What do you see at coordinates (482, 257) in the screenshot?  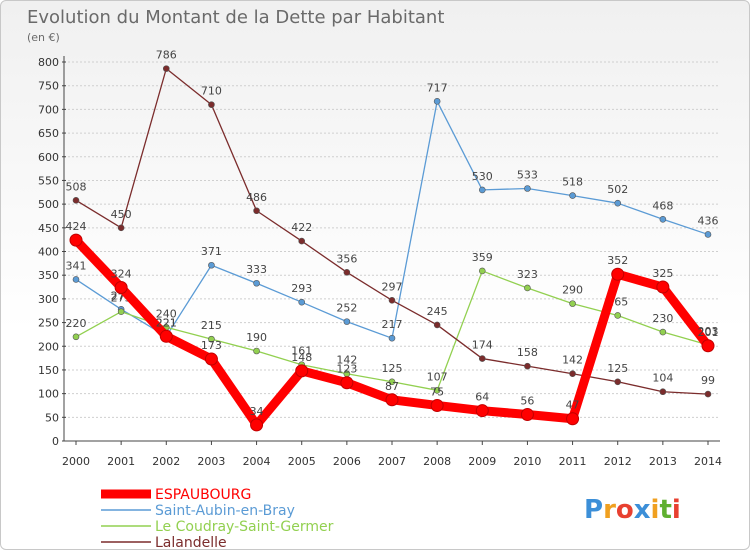 I see `data-label: 359` at bounding box center [482, 257].